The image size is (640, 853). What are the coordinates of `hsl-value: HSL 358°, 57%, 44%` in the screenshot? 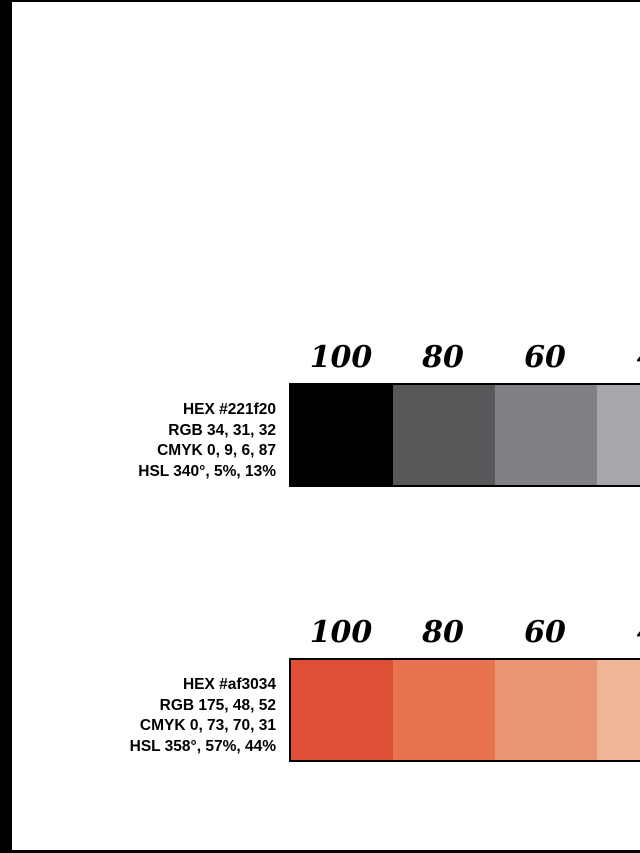 It's located at (202, 746).